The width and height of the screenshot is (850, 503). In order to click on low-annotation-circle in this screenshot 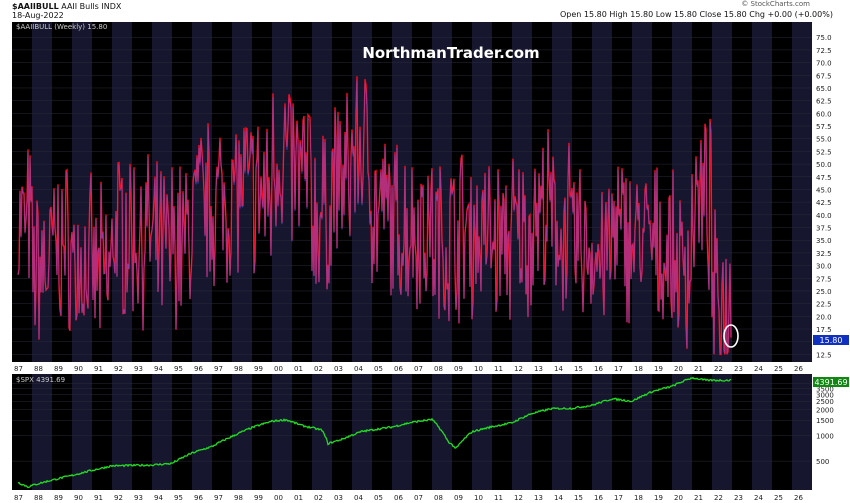, I will do `click(731, 336)`.